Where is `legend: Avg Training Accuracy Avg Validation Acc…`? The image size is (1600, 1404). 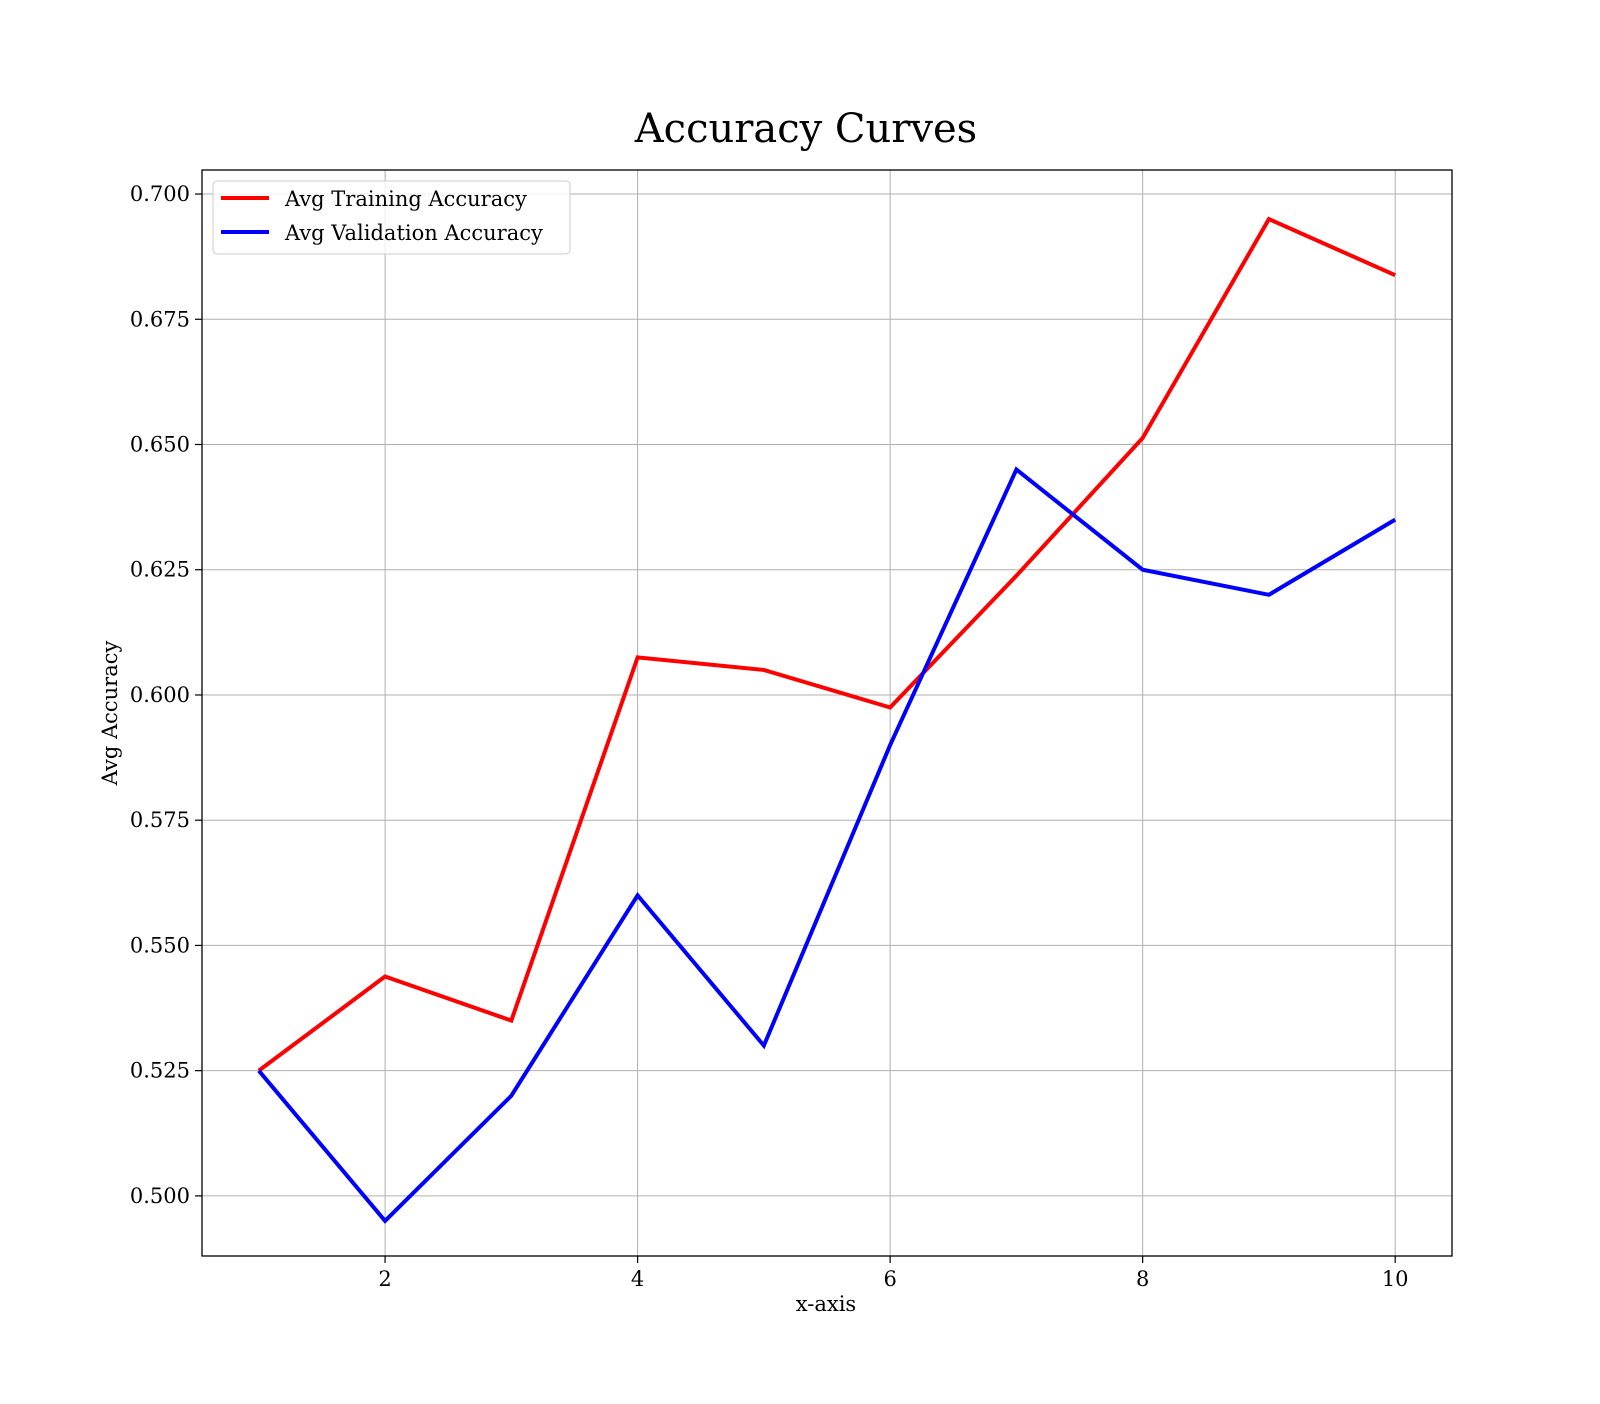
legend: Avg Training Accuracy Avg Validation Acc… is located at coordinates (391, 217).